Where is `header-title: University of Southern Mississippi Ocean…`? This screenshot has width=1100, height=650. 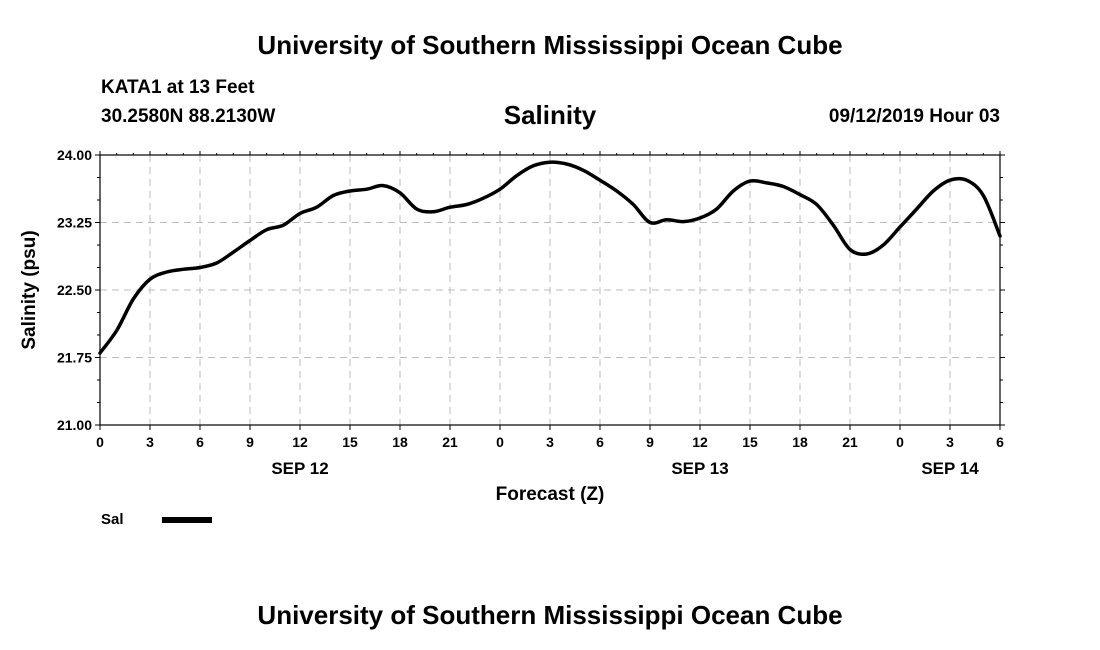
header-title: University of Southern Mississippi Ocean… is located at coordinates (550, 45).